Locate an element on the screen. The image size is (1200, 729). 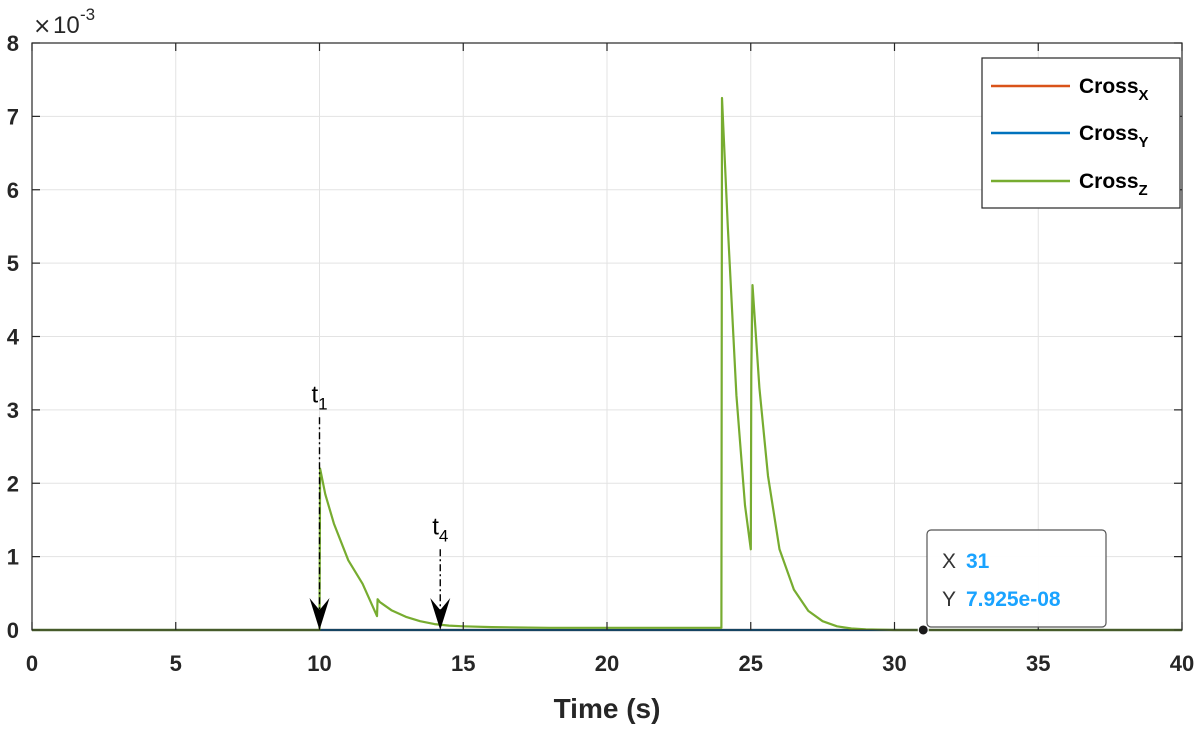
legend-sub-cross-z: Z is located at coordinates (1143, 190).